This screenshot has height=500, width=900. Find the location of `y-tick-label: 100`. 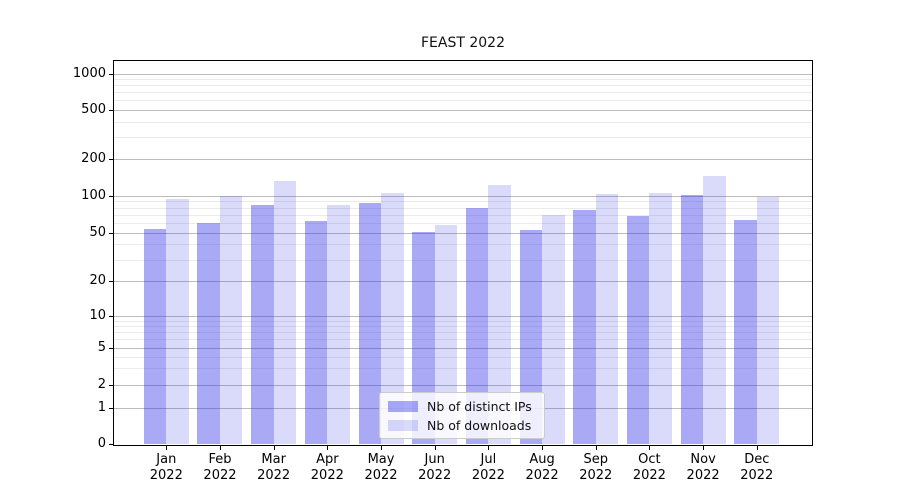

y-tick-label: 100 is located at coordinates (93, 195).